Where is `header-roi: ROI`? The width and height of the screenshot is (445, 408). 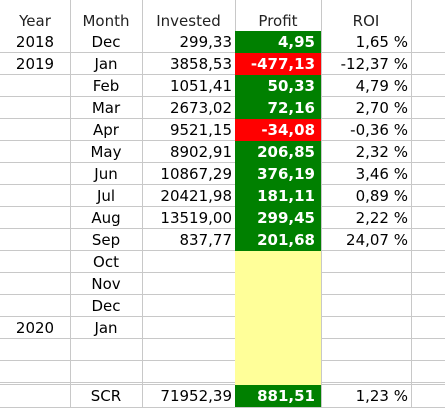 header-roi: ROI is located at coordinates (366, 21).